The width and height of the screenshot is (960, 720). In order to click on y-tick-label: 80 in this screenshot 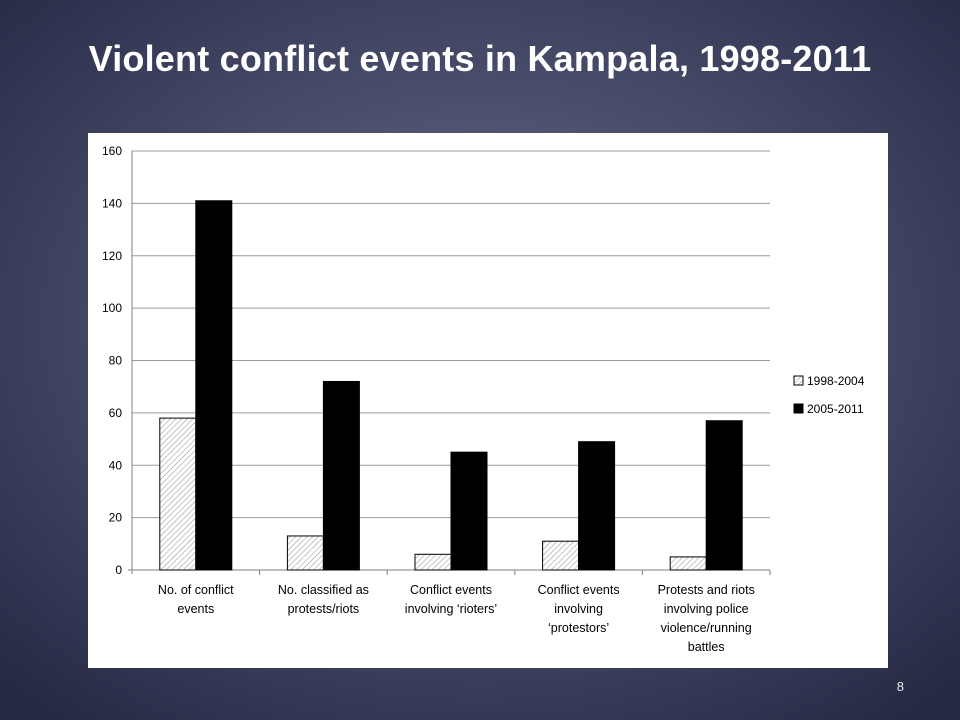, I will do `click(116, 361)`.